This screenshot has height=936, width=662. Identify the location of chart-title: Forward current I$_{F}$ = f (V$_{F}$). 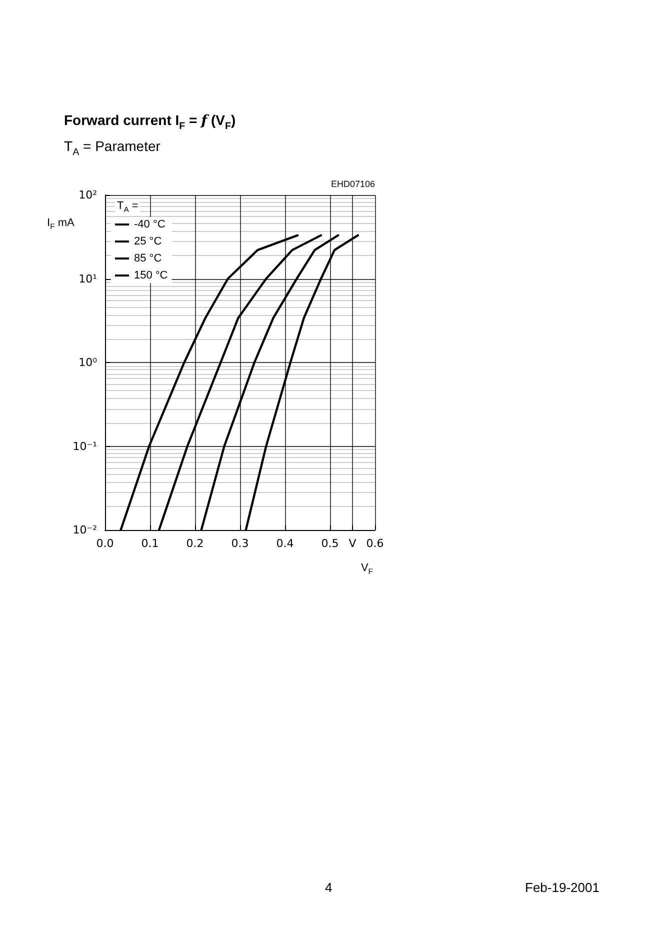
(150, 122).